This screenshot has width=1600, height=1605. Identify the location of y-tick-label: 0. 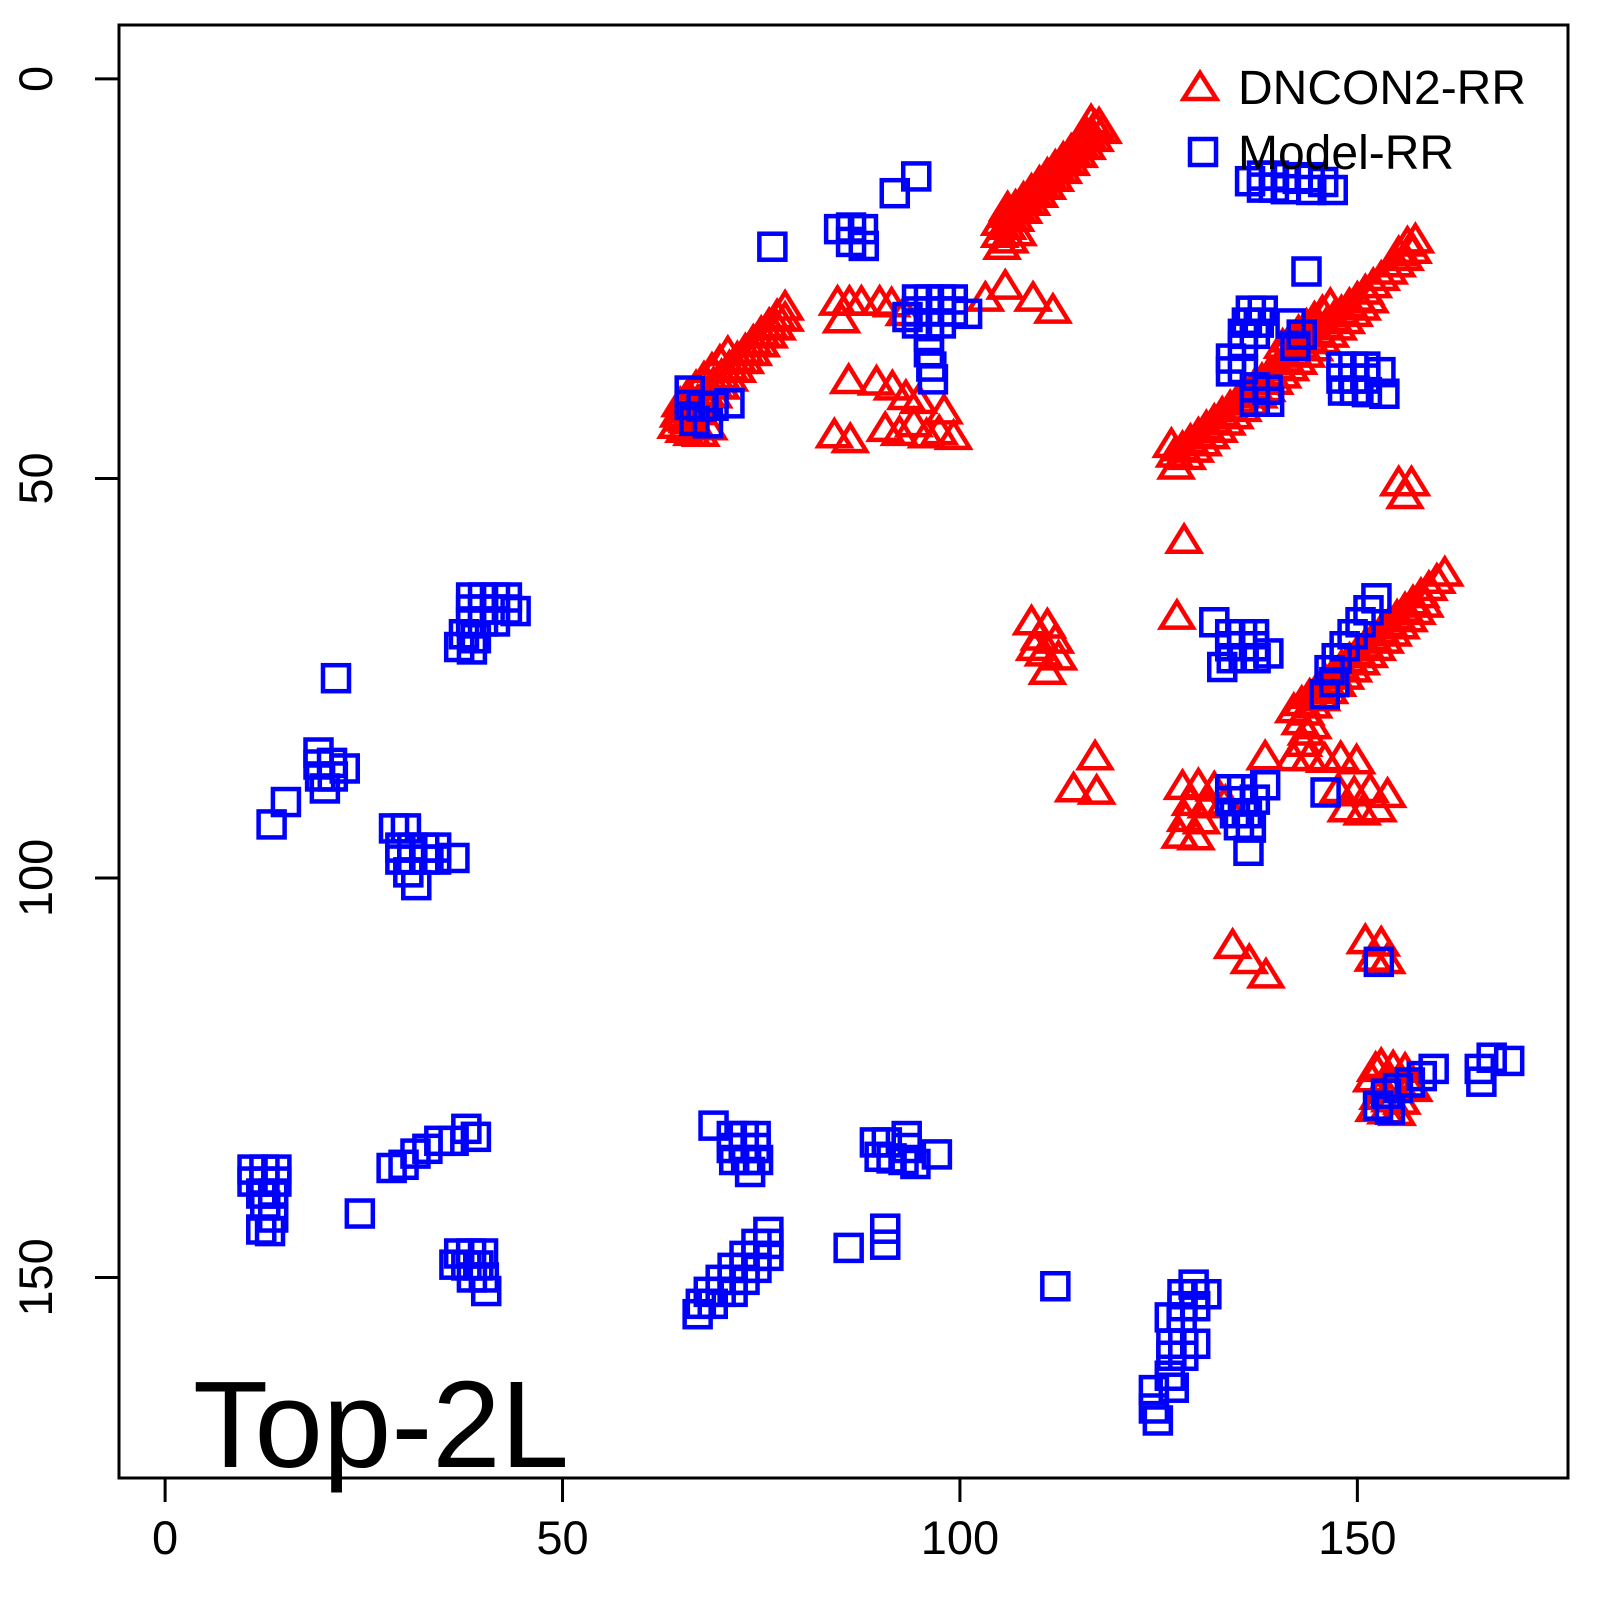
(35, 79).